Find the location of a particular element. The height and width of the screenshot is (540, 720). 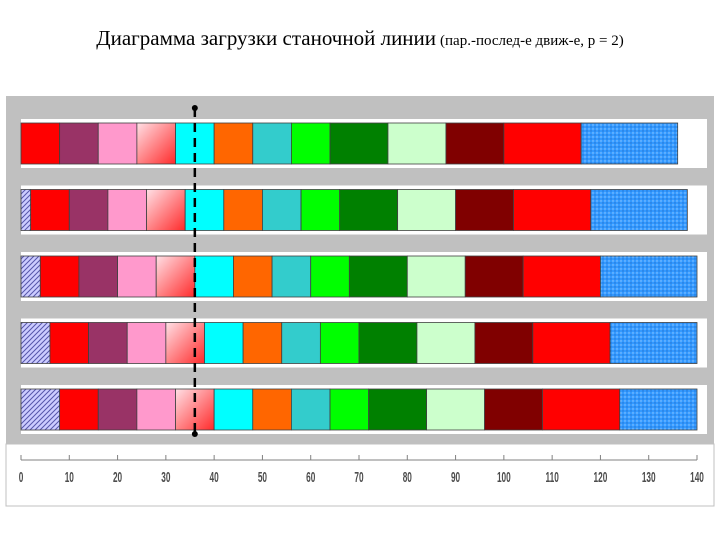

x-tick-label: 120 is located at coordinates (601, 476).